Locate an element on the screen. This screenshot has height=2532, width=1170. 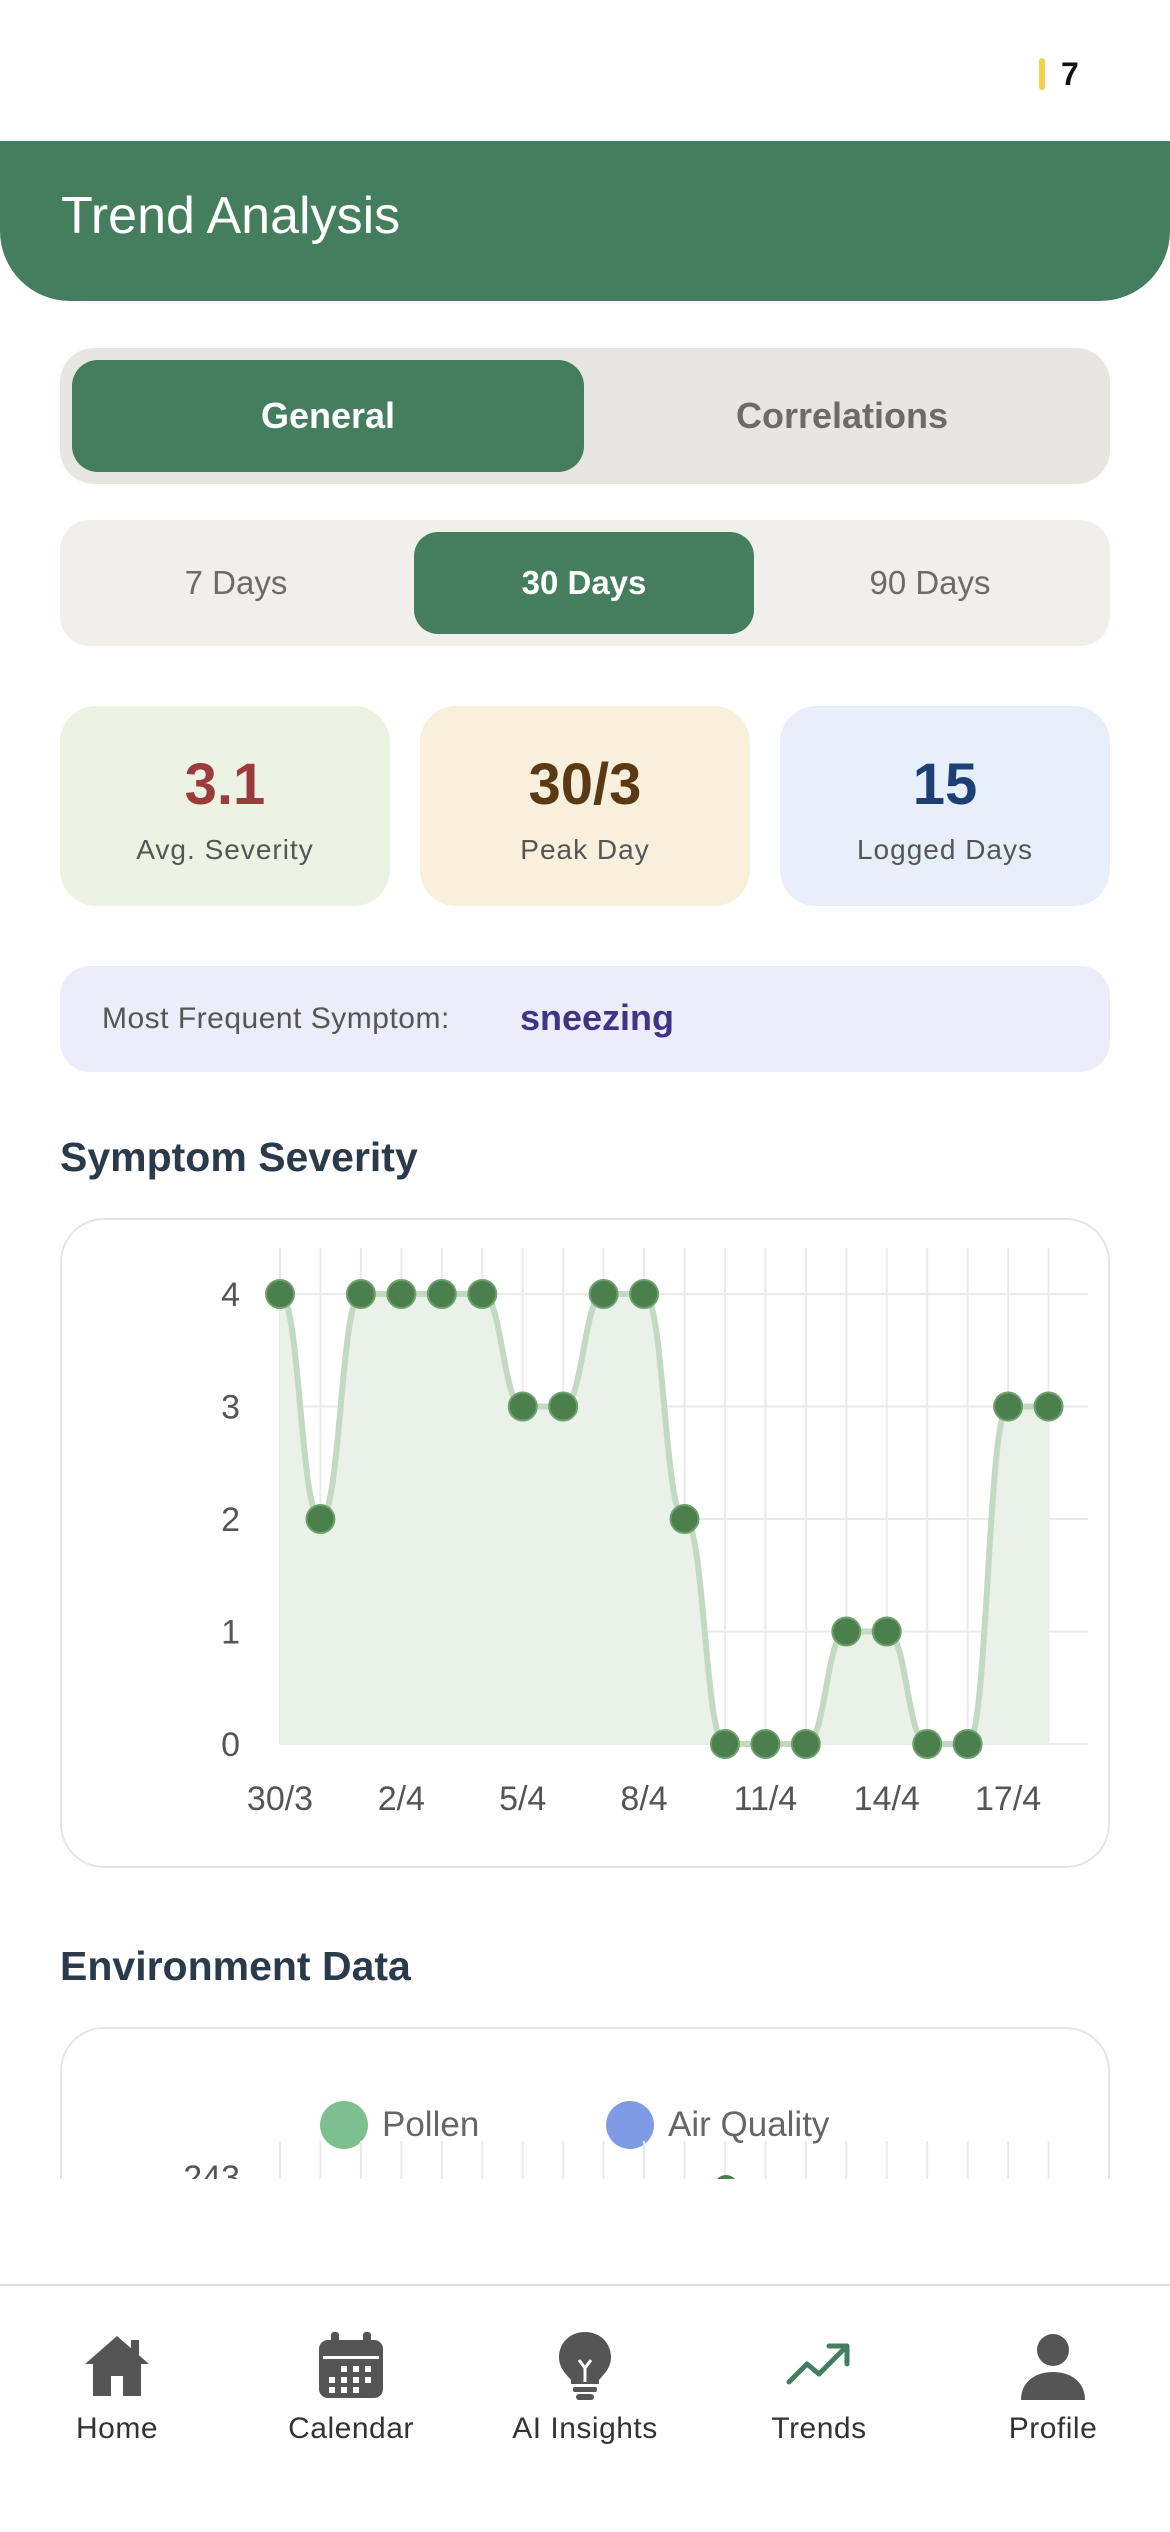
pollen-legend-label: Pollen is located at coordinates (431, 2124).